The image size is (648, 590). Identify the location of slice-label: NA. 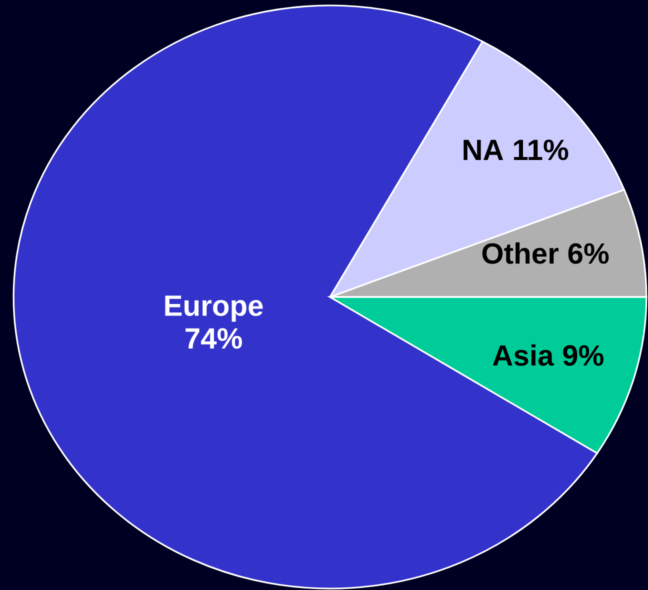
(484, 150).